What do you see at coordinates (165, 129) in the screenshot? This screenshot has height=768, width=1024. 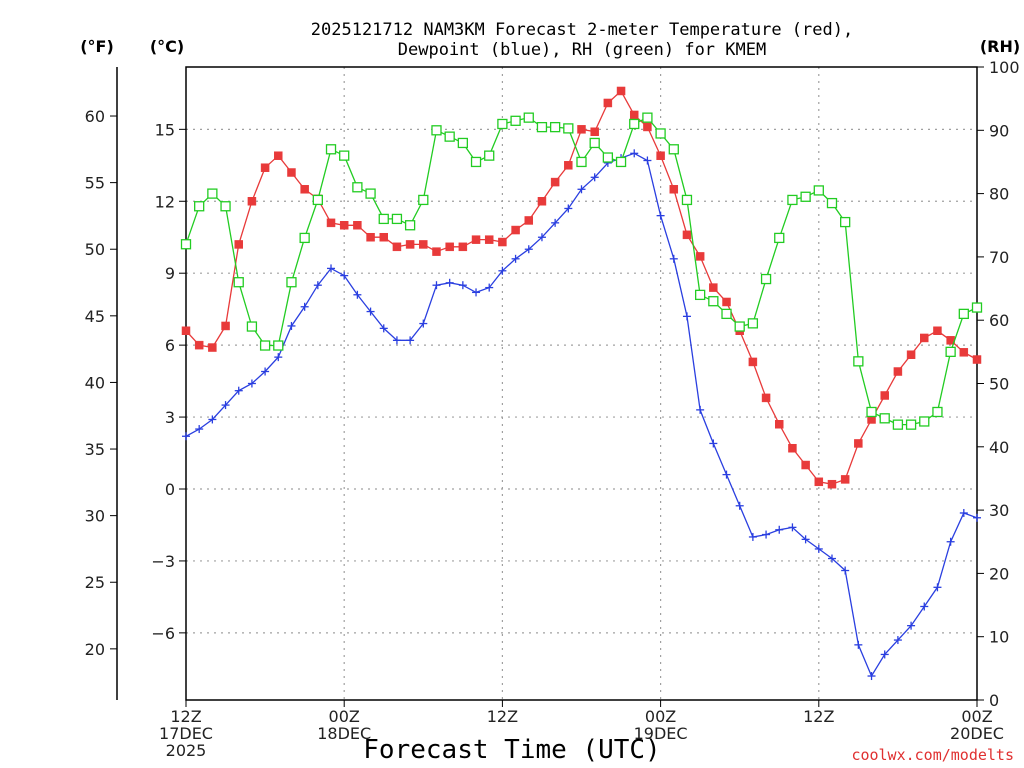 I see `celsius-tick-label: 15` at bounding box center [165, 129].